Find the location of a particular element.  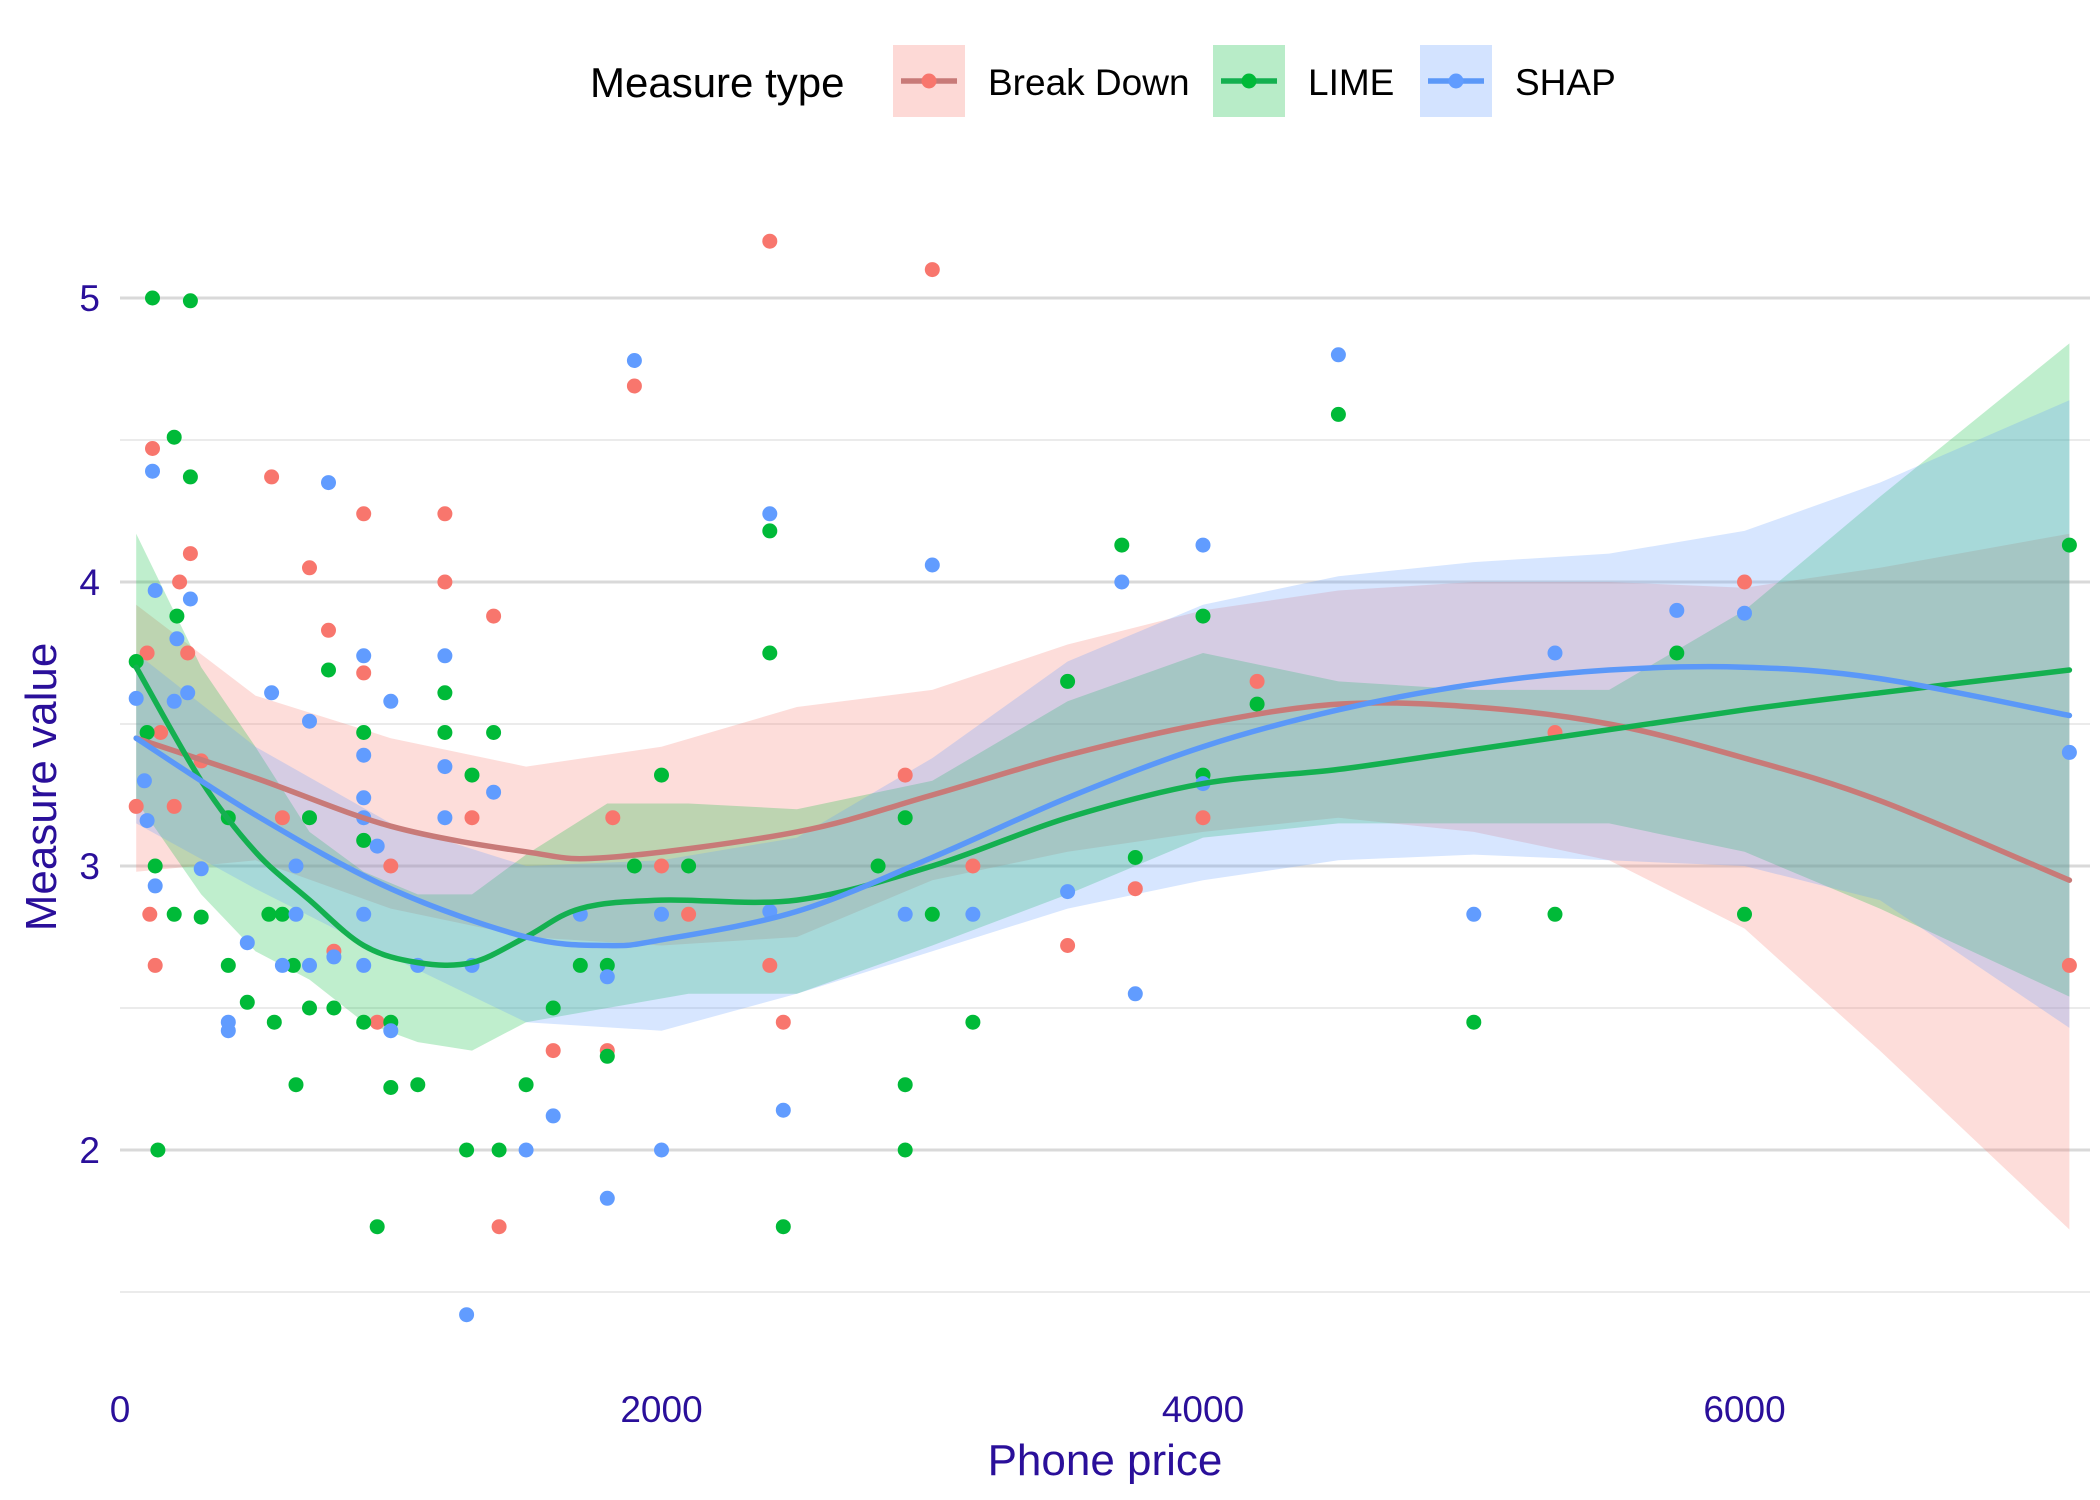

legend-item-shap: SHAP is located at coordinates (1518, 81).